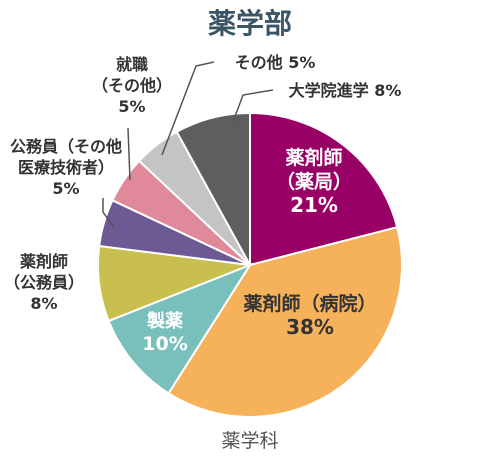 The width and height of the screenshot is (500, 460). I want to click on slice-label: 公務員（その他医療技術者） 5%, so click(66, 167).